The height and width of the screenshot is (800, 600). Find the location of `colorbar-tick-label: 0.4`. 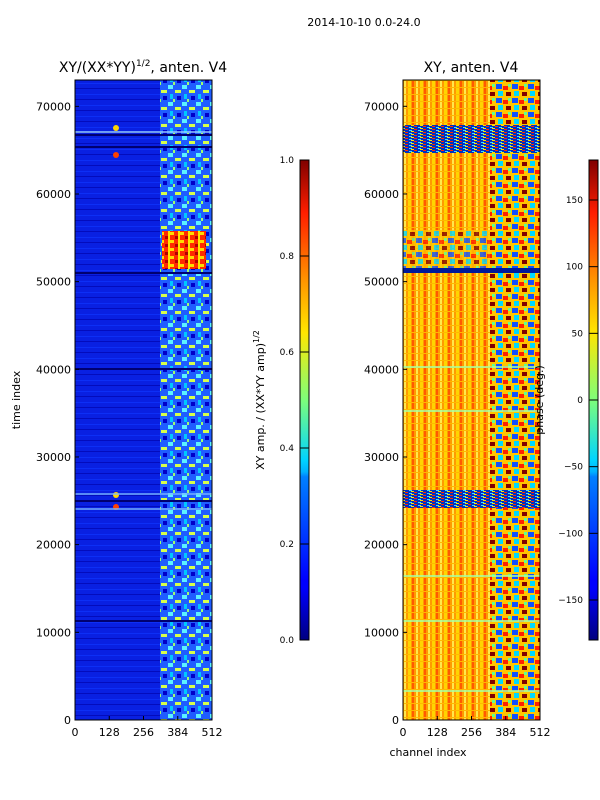

colorbar-tick-label: 0.4 is located at coordinates (287, 449).